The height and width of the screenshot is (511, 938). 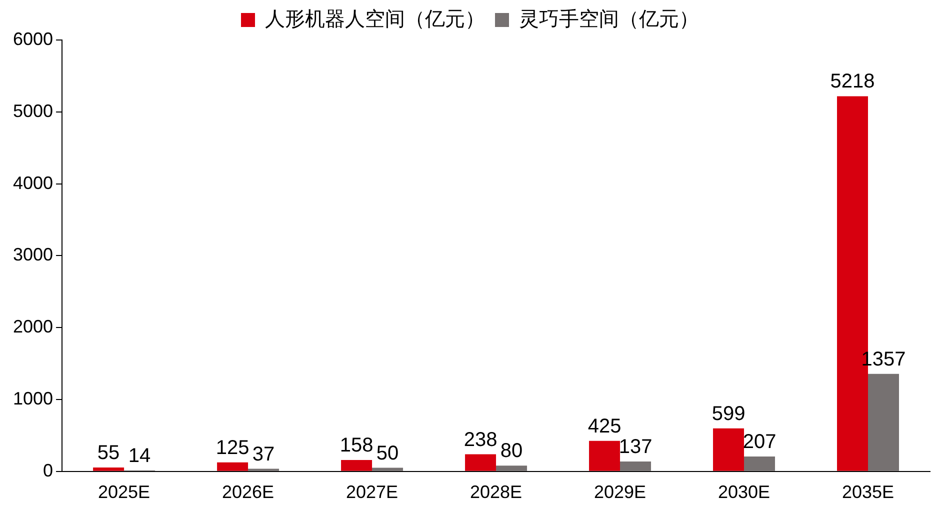 I want to click on legend-label: 灵巧手空间（亿元）, so click(x=609, y=19).